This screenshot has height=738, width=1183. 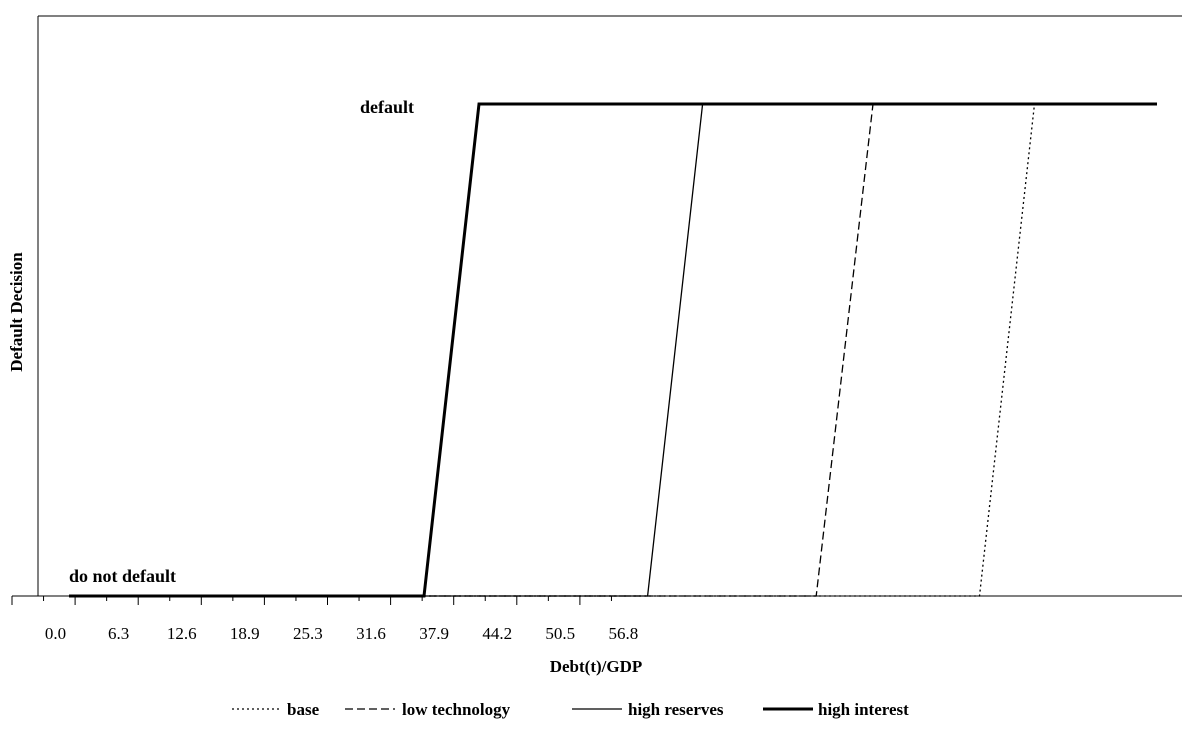 What do you see at coordinates (371, 633) in the screenshot?
I see `x-tick-label: 31.6` at bounding box center [371, 633].